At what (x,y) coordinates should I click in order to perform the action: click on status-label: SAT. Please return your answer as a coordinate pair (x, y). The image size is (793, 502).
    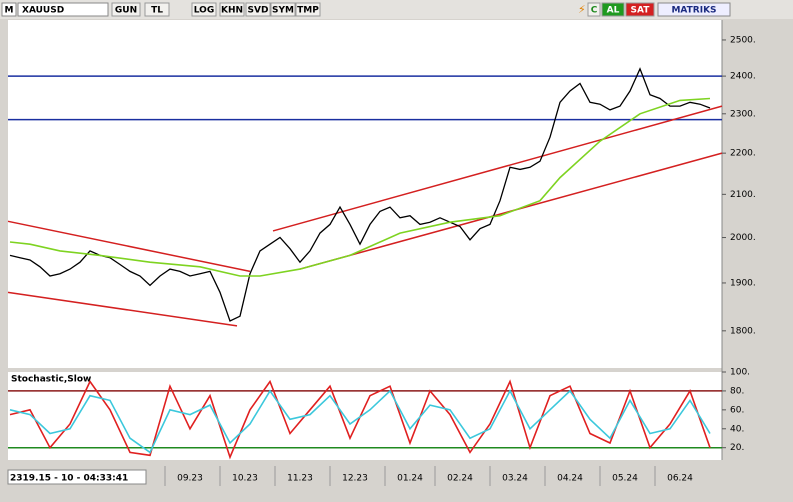
    Looking at the image, I should click on (641, 11).